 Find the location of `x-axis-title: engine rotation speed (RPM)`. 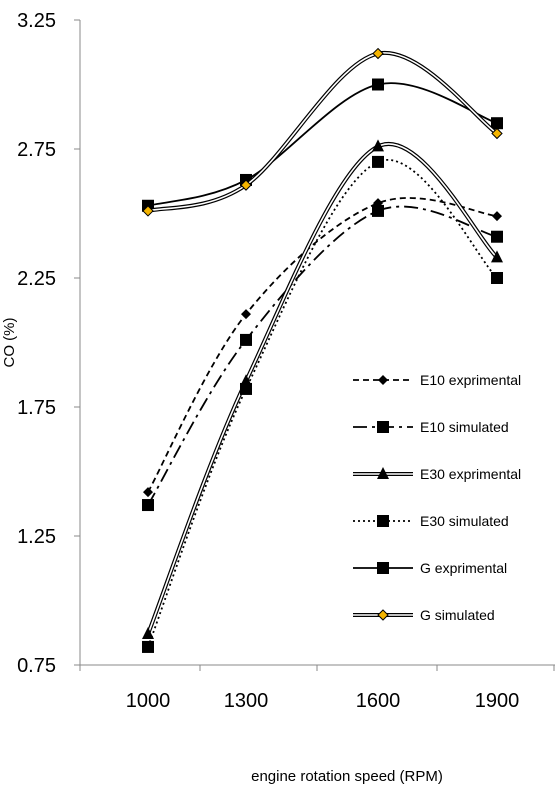

x-axis-title: engine rotation speed (RPM) is located at coordinates (347, 776).